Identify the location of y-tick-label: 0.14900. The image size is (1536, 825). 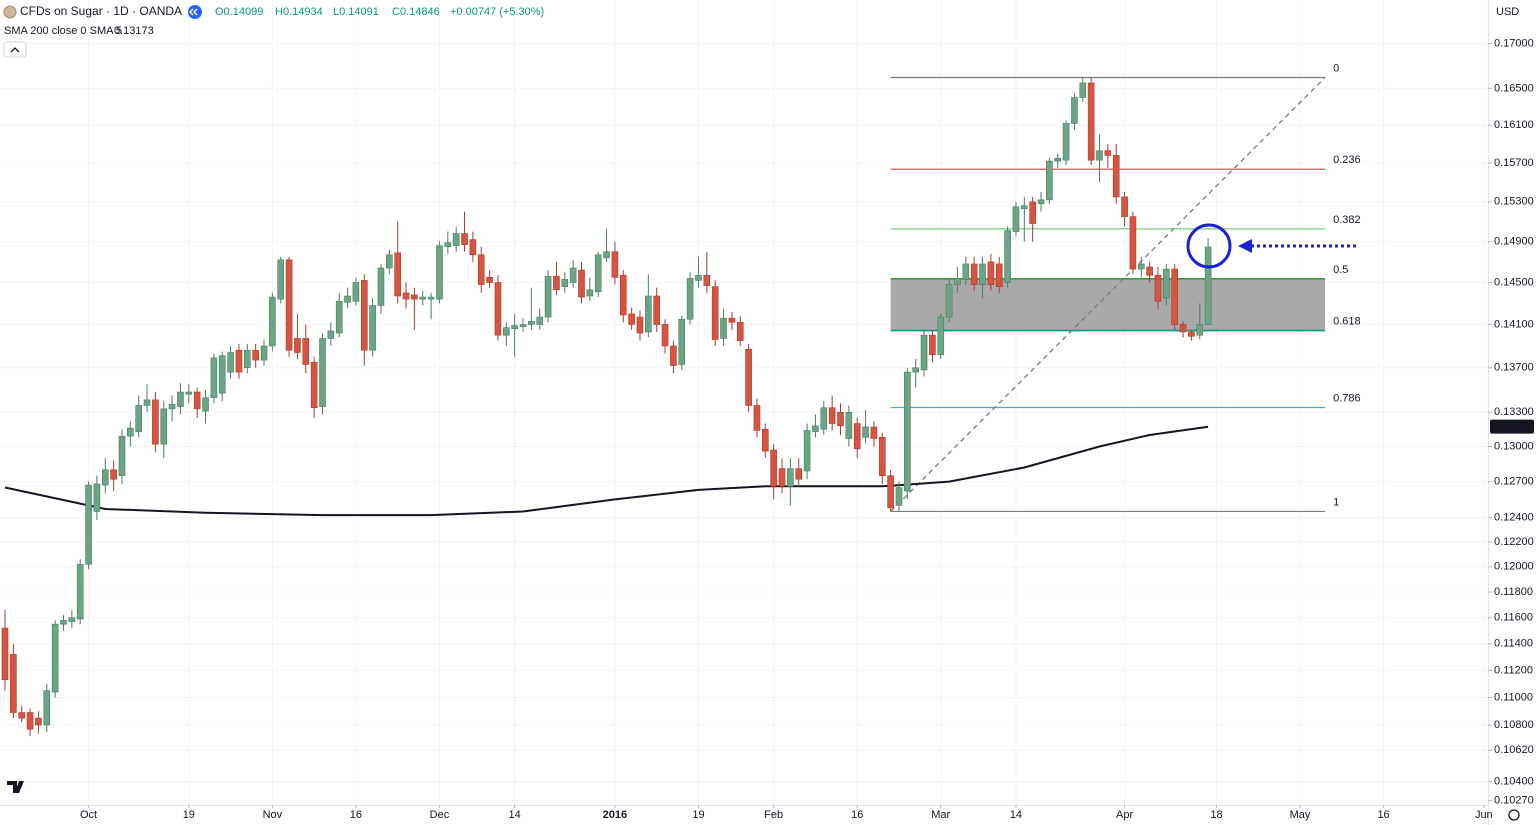
(1514, 242).